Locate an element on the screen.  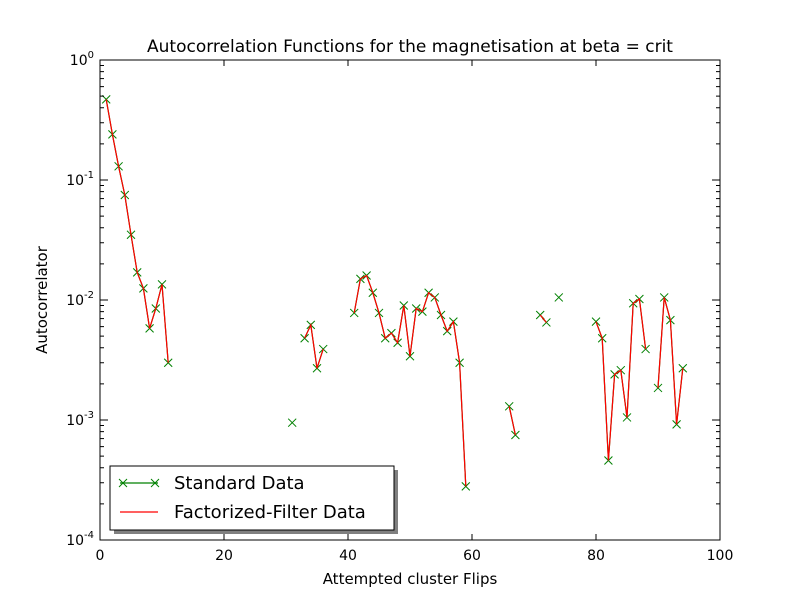
x-tick-label: 60 is located at coordinates (472, 556).